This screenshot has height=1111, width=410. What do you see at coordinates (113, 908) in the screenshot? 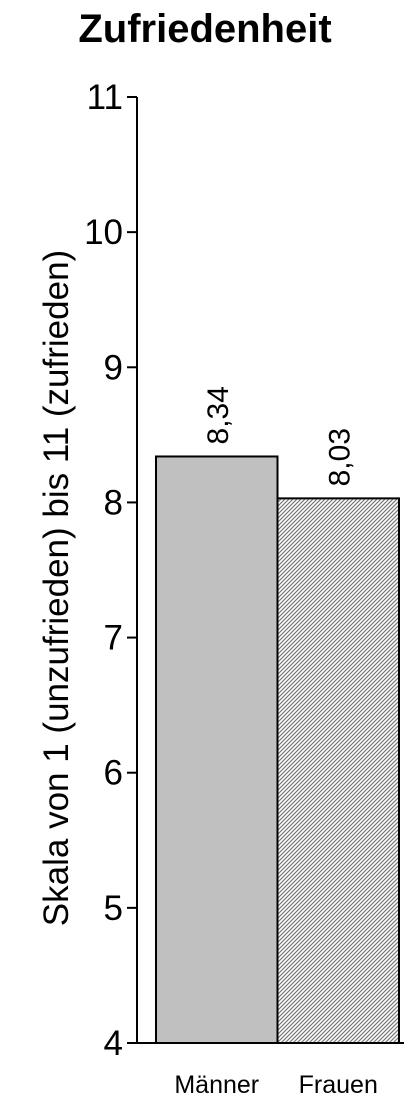
I see `y-tick-label-5: 5` at bounding box center [113, 908].